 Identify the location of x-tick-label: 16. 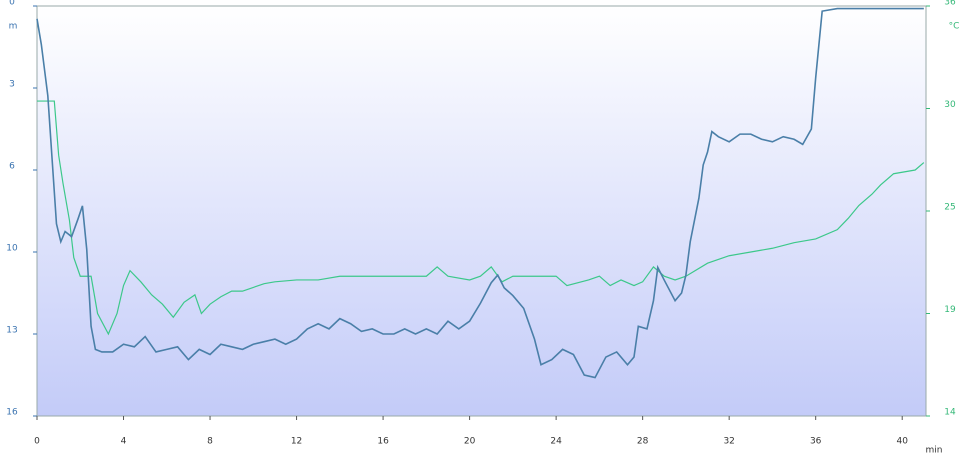
(383, 442).